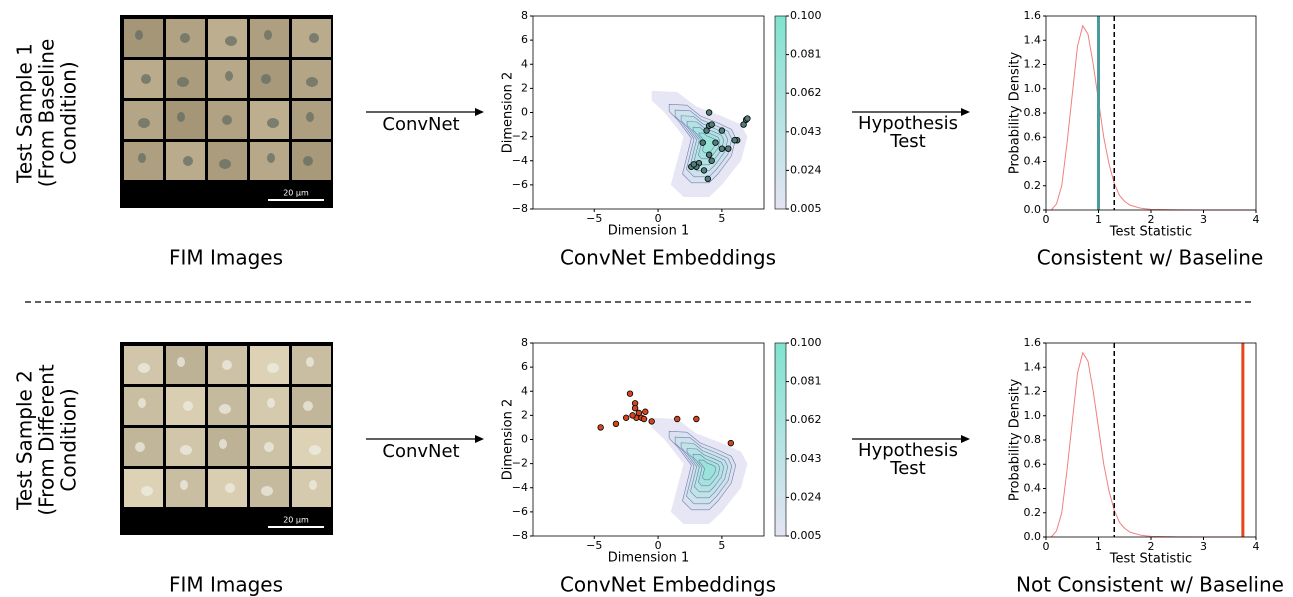 The width and height of the screenshot is (1293, 597). What do you see at coordinates (908, 123) in the screenshot?
I see `arrow-label: Hypothesis` at bounding box center [908, 123].